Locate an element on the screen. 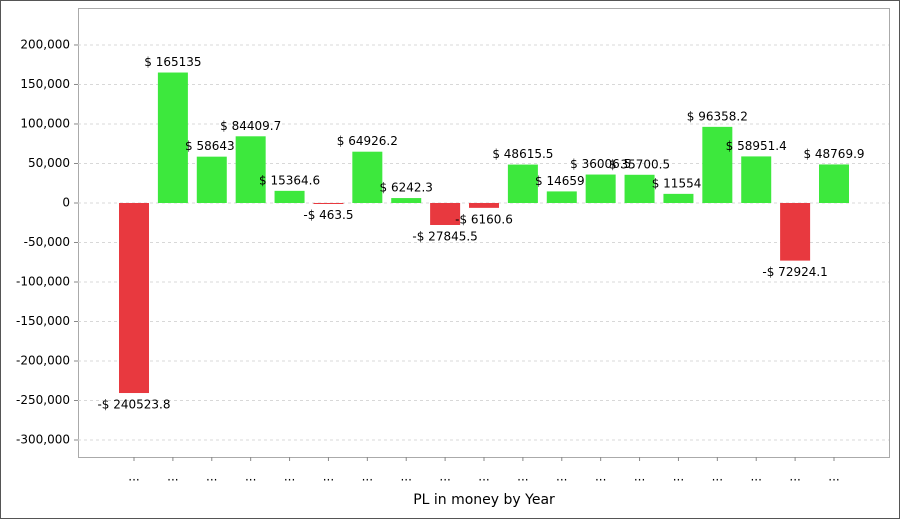 The height and width of the screenshot is (519, 900). value-label: $ 165135 is located at coordinates (172, 62).